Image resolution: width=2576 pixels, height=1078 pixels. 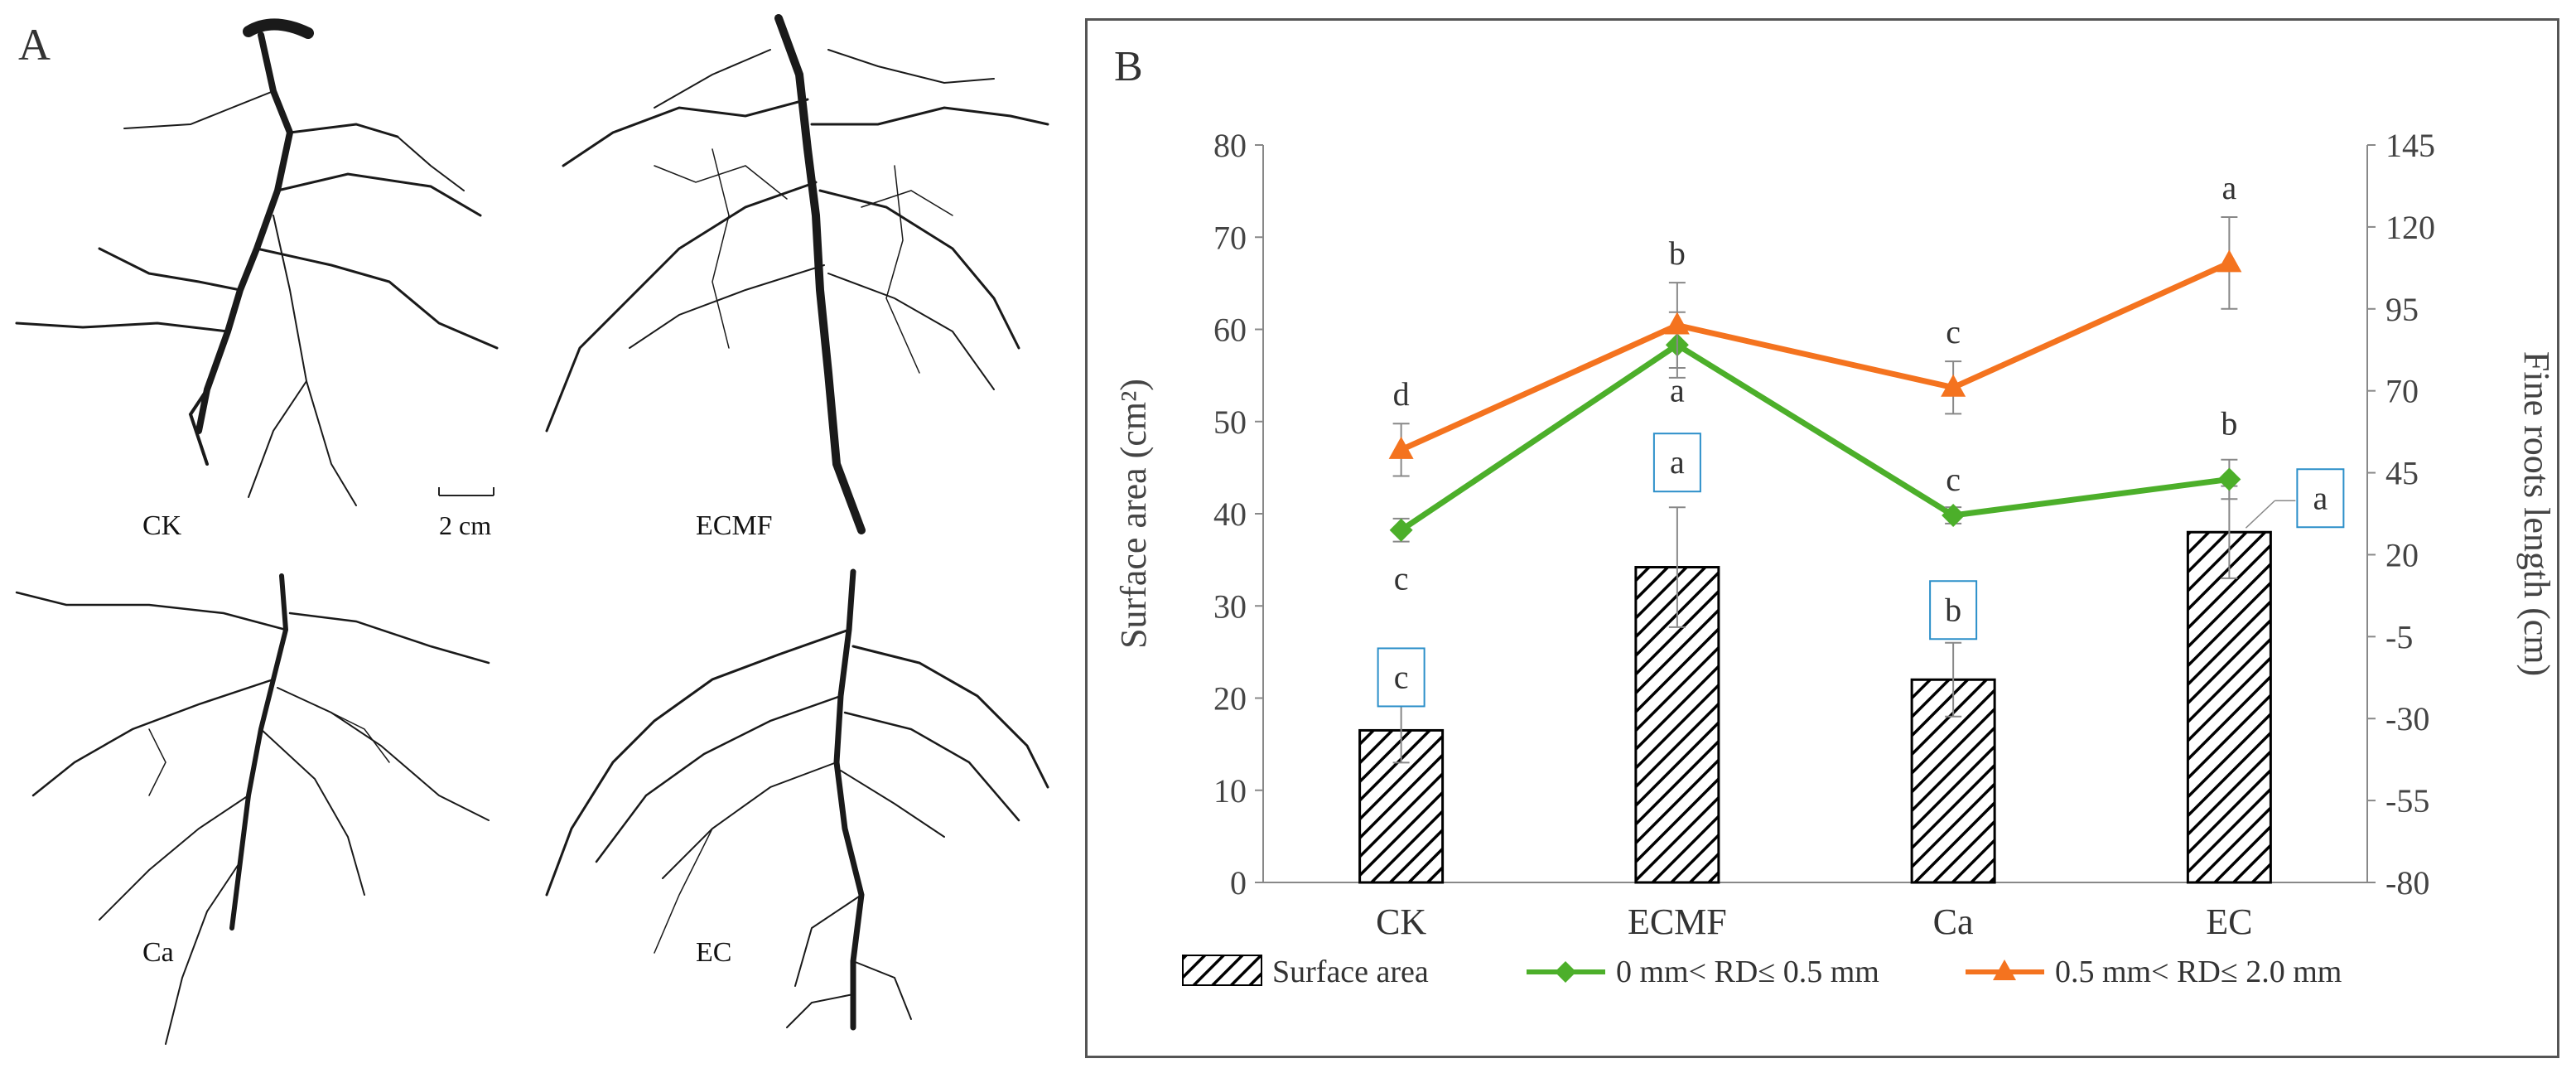 What do you see at coordinates (257, 262) in the screenshot?
I see `root-image-ck` at bounding box center [257, 262].